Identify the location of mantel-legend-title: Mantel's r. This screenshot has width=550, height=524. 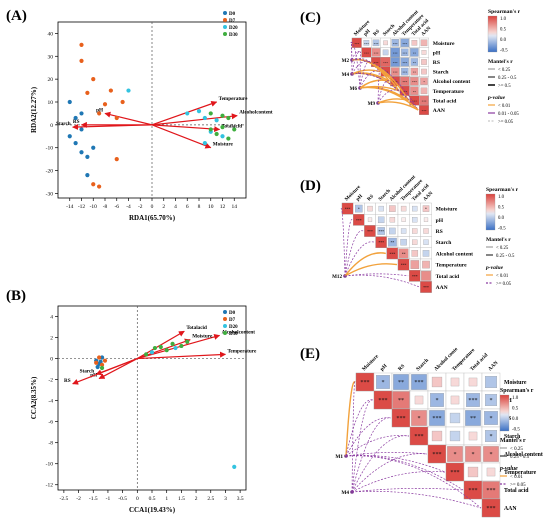
(513, 441).